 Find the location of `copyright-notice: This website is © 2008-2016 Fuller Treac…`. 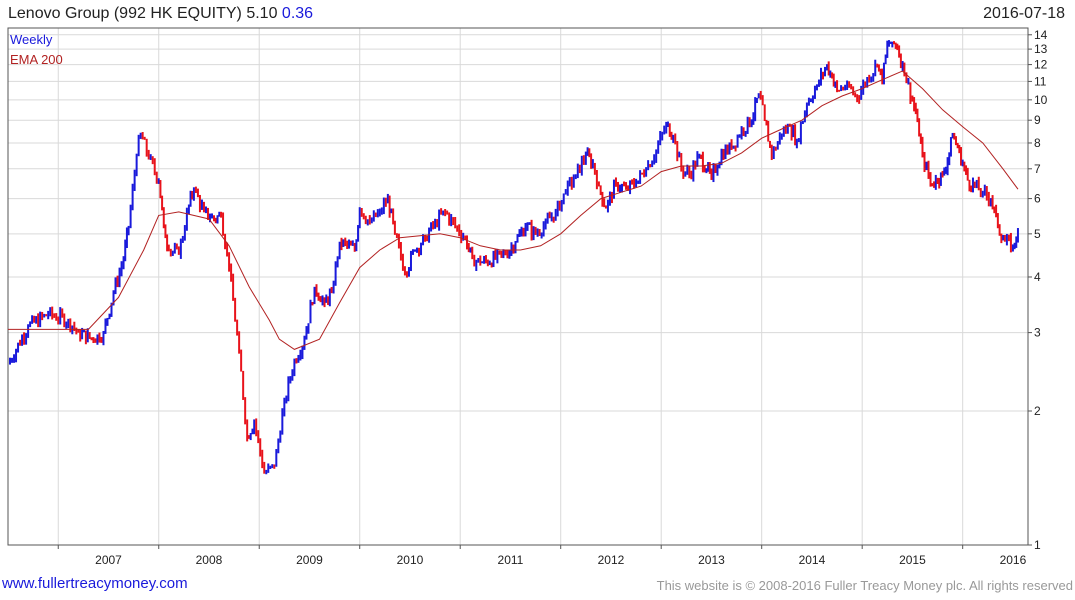

copyright-notice: This website is © 2008-2016 Fuller Treac… is located at coordinates (864, 585).